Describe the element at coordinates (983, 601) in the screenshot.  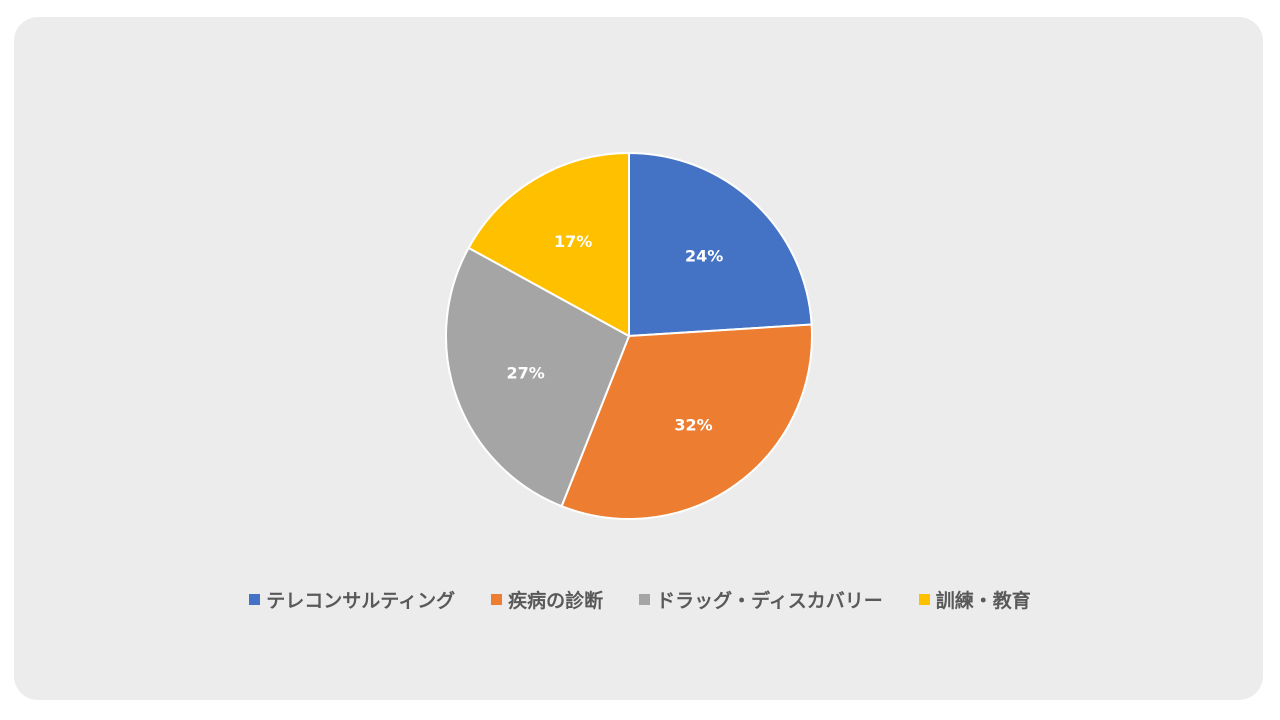
I see `legend-label: 訓練・教育` at that location.